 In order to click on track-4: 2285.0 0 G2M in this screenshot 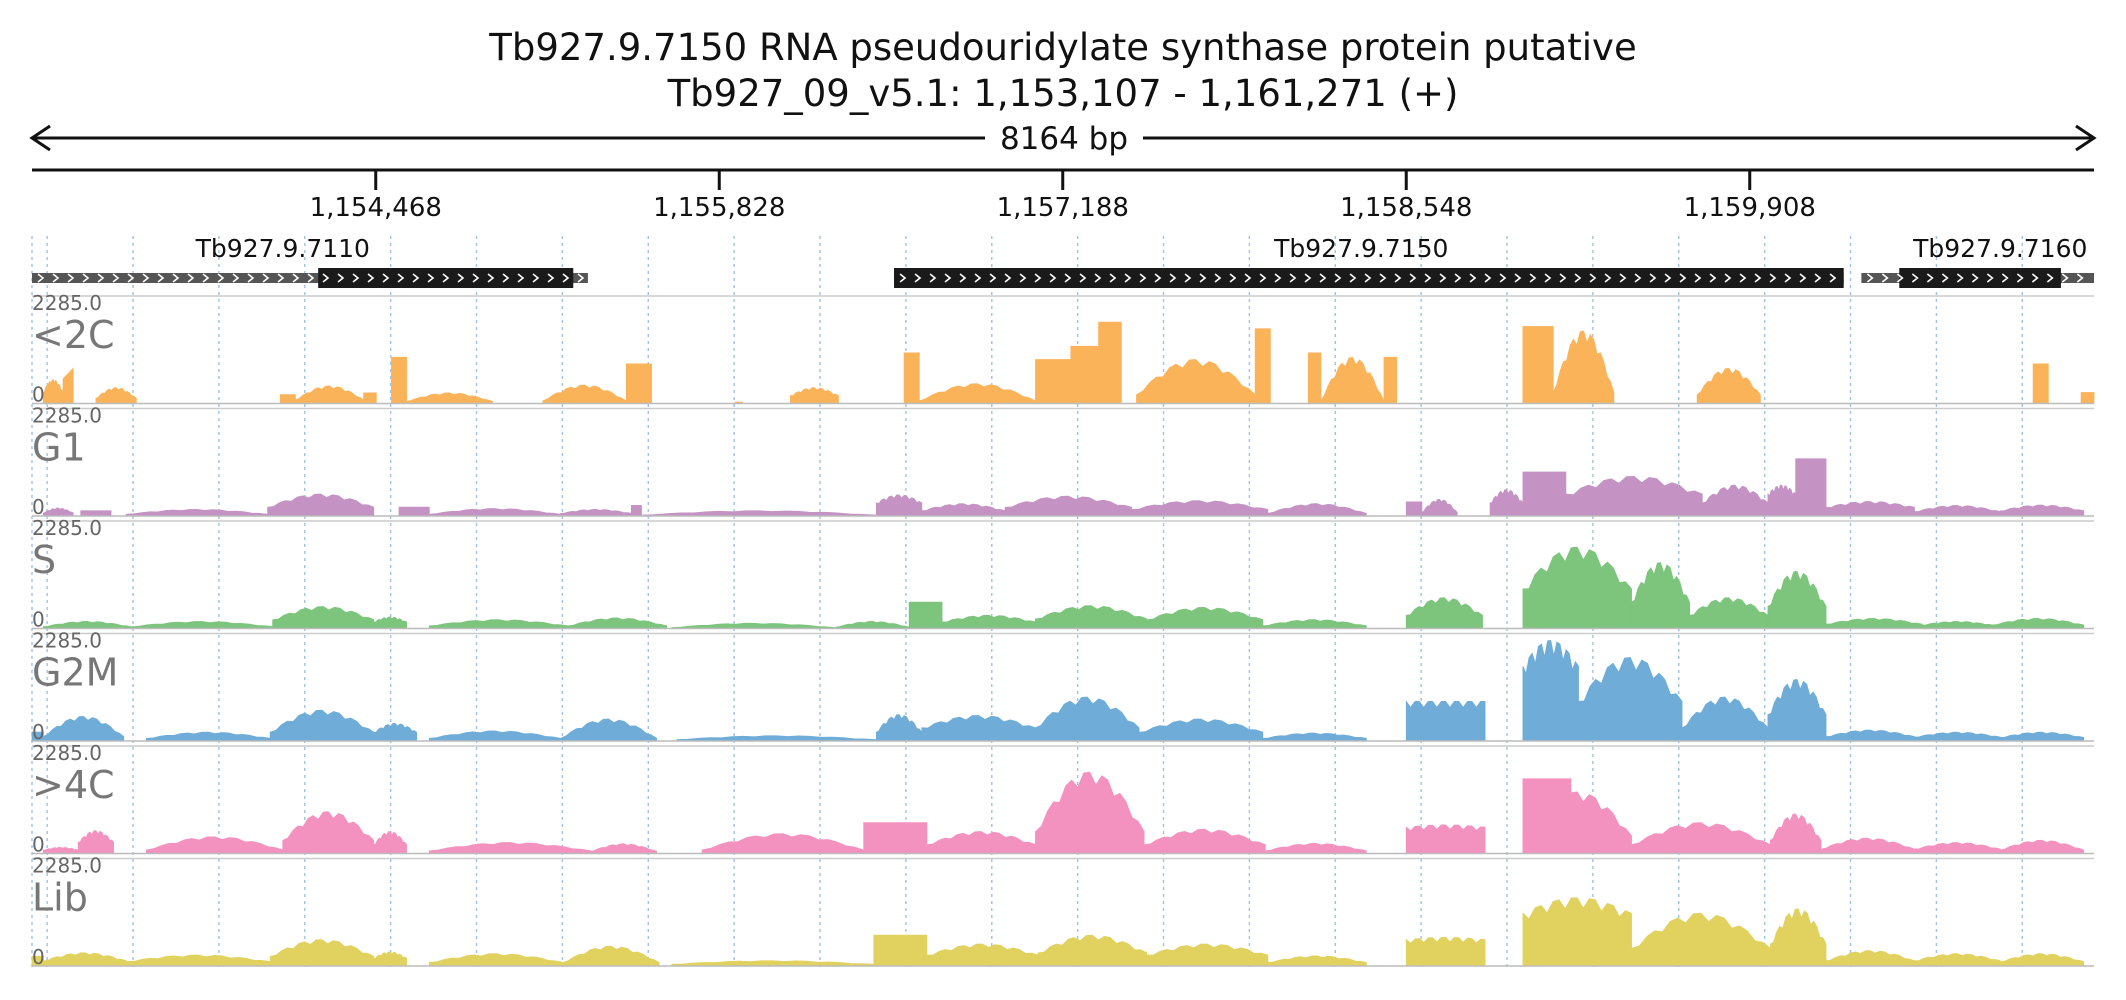, I will do `click(1062, 686)`.